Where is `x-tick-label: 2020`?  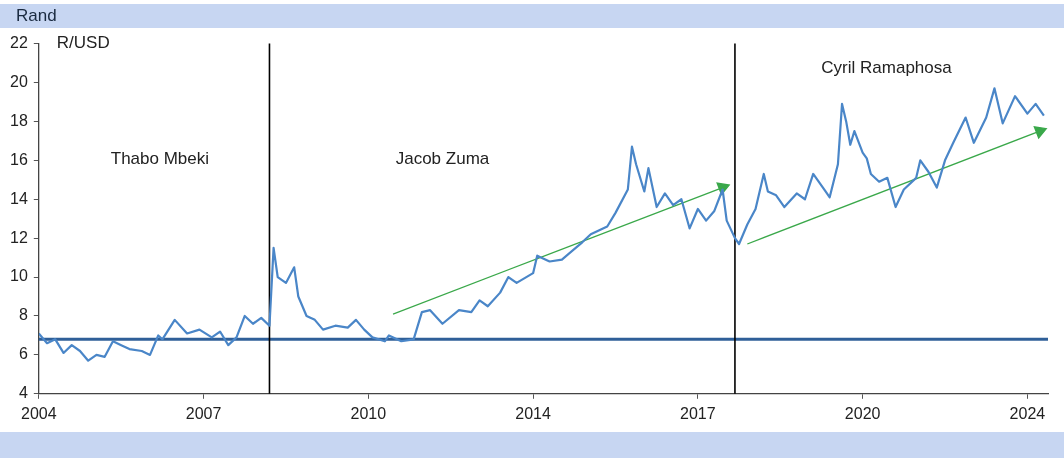 x-tick-label: 2020 is located at coordinates (862, 413).